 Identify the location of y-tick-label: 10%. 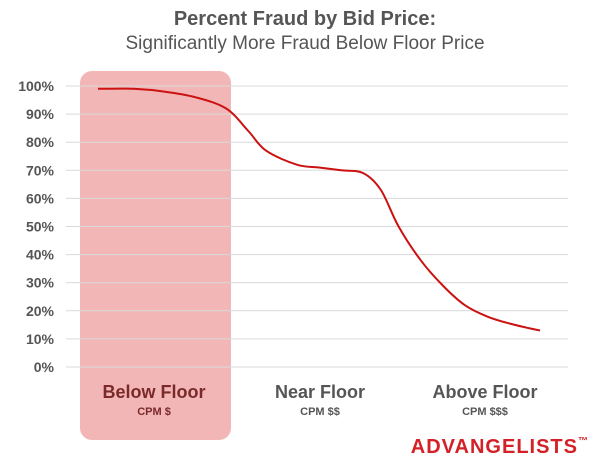
(40, 339).